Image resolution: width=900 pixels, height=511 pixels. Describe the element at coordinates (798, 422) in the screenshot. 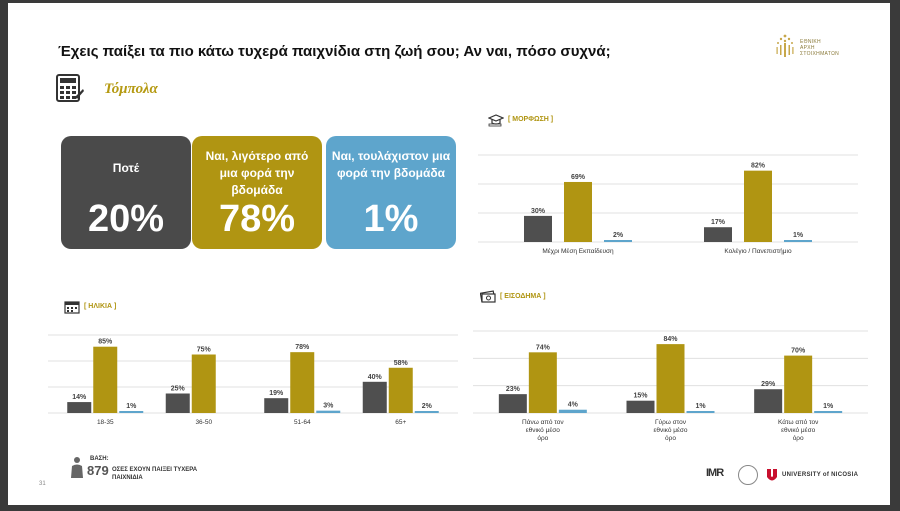

I see `category-label: Κάτω από τον` at that location.